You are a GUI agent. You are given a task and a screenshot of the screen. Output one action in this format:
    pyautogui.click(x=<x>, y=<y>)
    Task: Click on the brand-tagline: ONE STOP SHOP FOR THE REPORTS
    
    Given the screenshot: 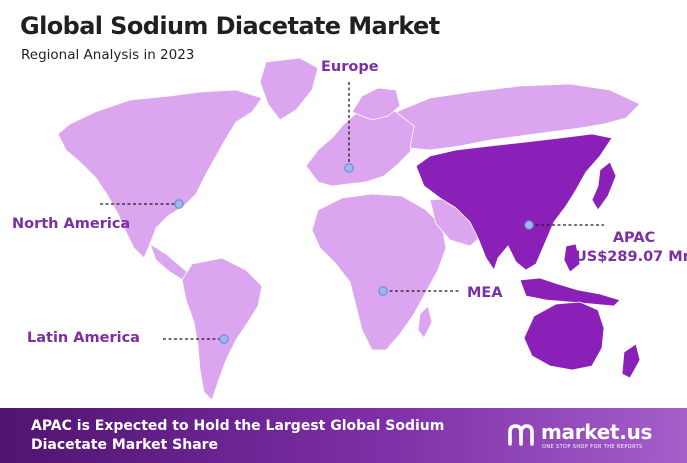 What is the action you would take?
    pyautogui.click(x=592, y=447)
    